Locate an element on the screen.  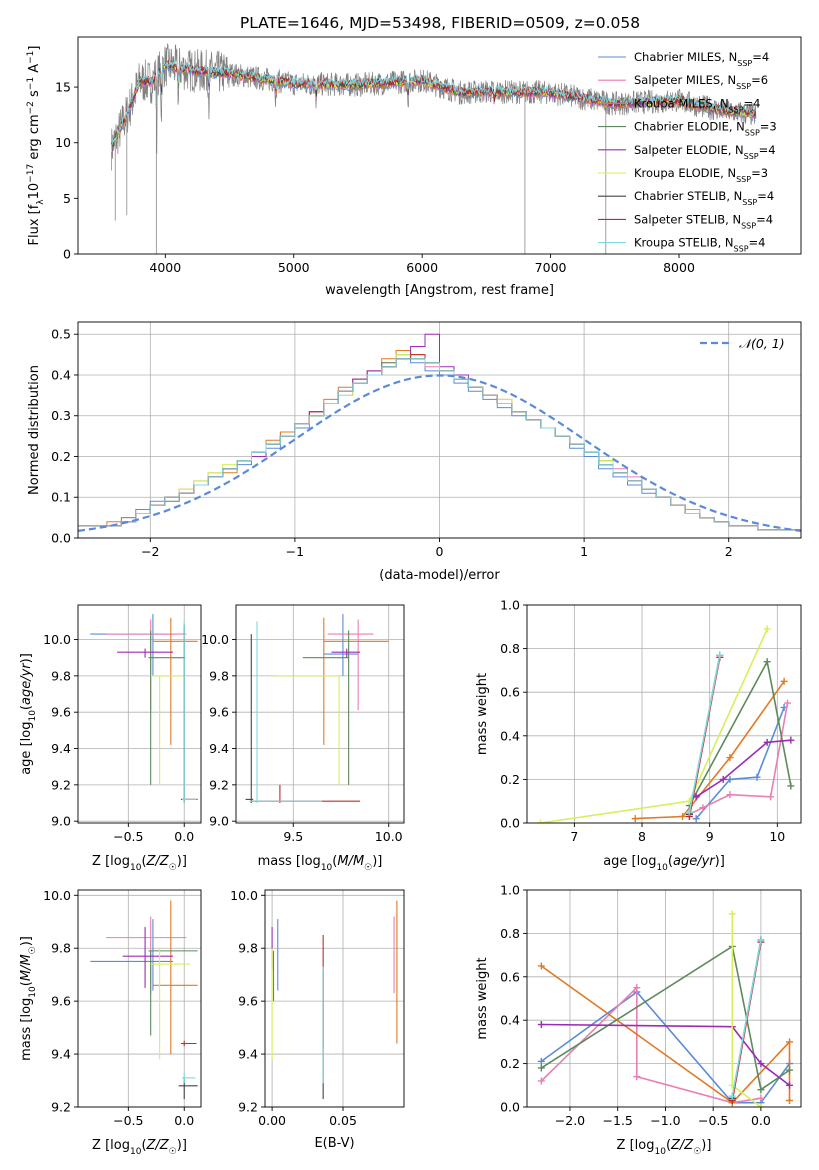
spectrum-xtick-label: 4000 is located at coordinates (165, 267).